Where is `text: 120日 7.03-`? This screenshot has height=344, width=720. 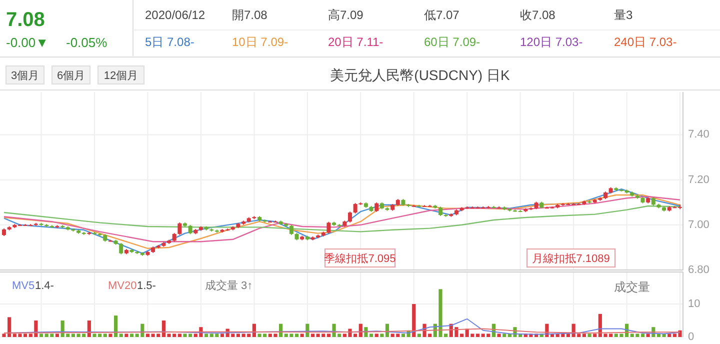 text: 120日 7.03- is located at coordinates (551, 42).